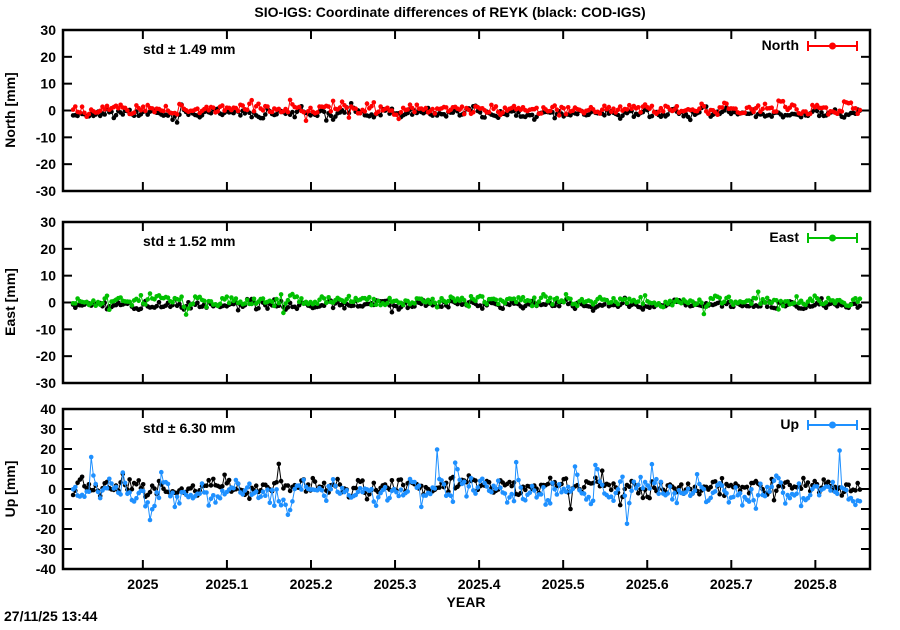 Image resolution: width=900 pixels, height=630 pixels. What do you see at coordinates (311, 584) in the screenshot?
I see `x-tick-label: 2025.2` at bounding box center [311, 584].